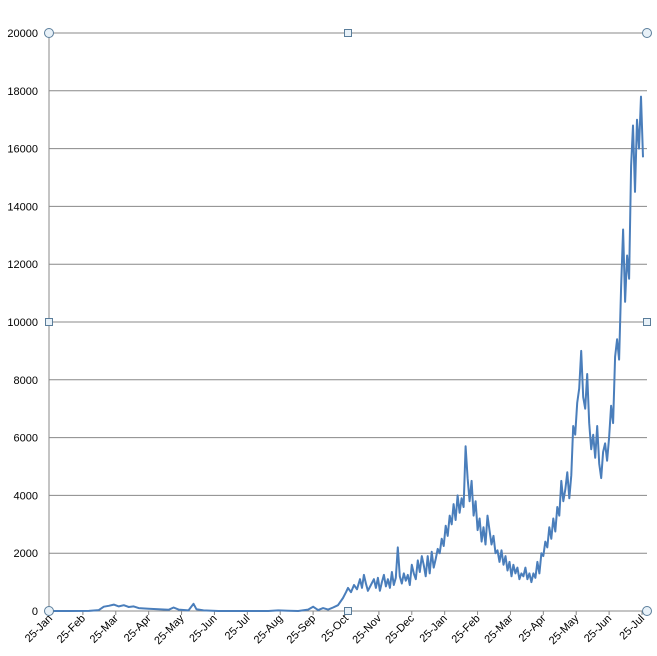 The width and height of the screenshot is (657, 656). Describe the element at coordinates (22, 34) in the screenshot. I see `y-tick-label: 20000` at that location.